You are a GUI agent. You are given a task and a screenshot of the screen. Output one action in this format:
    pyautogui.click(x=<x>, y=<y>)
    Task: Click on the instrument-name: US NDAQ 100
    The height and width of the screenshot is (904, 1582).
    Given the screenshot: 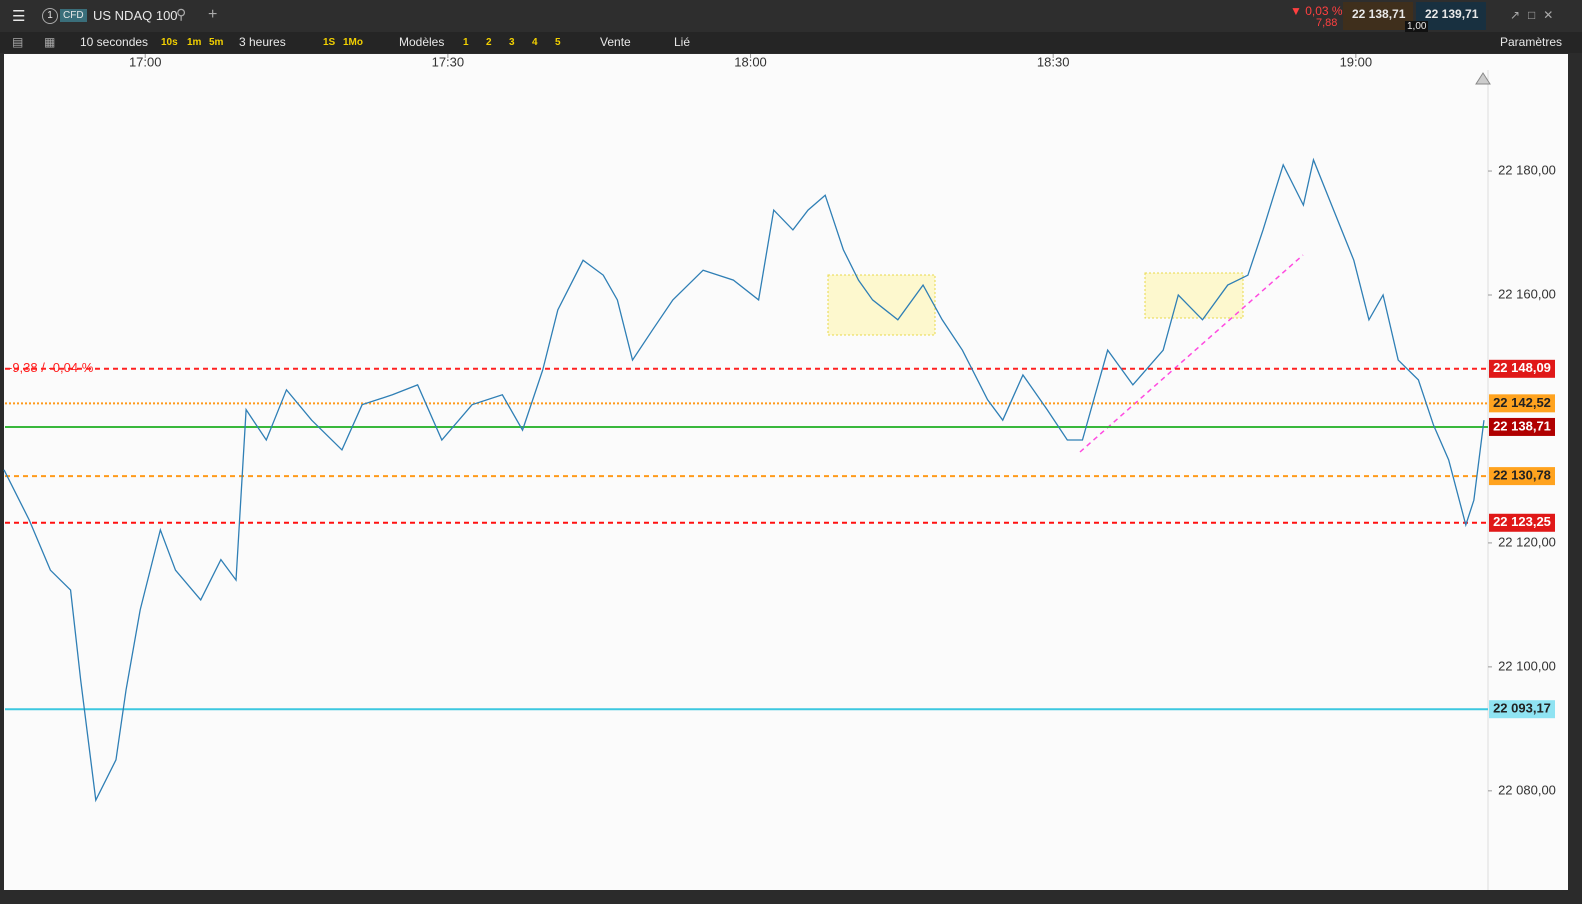 What is the action you would take?
    pyautogui.click(x=135, y=15)
    